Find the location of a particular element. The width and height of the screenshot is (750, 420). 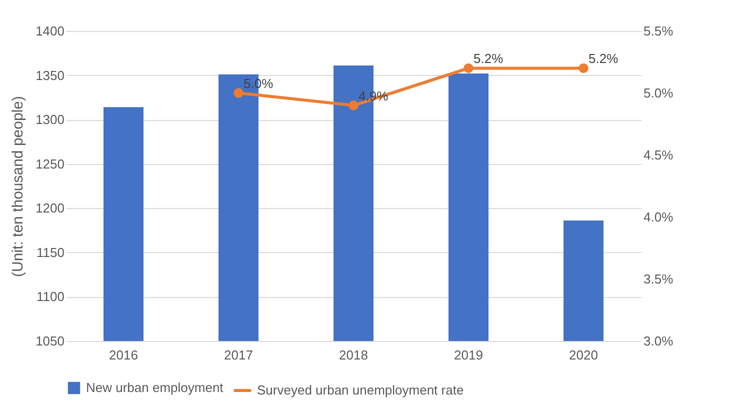

x-tick-label: 2020 is located at coordinates (583, 355).